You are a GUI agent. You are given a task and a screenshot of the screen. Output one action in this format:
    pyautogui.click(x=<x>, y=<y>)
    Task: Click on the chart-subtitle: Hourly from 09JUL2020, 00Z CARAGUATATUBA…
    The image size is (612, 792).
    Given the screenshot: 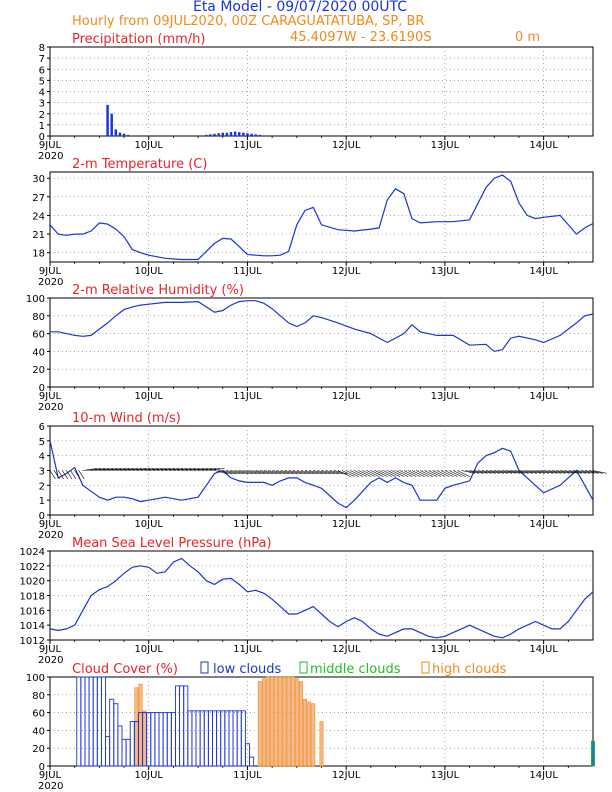 What is the action you would take?
    pyautogui.click(x=248, y=21)
    